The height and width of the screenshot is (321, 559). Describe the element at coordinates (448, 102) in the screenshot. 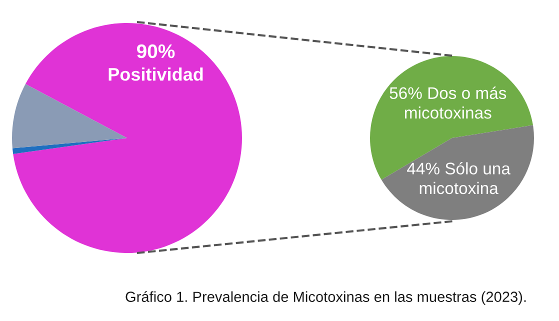

I see `slice-label: 56% Dos o más micotoxinas` at that location.